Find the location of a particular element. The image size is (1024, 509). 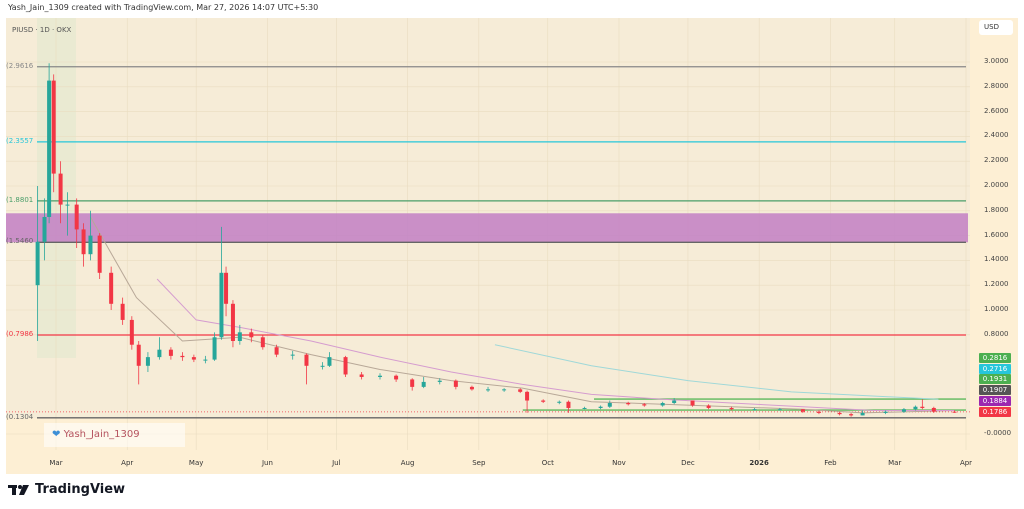

currency-button: USD is located at coordinates (996, 27).